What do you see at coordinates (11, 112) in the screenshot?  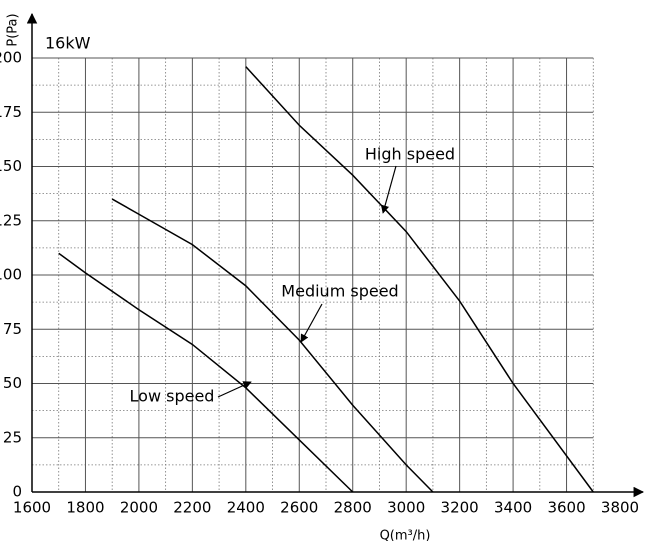 I see `y-tick-label: 175` at bounding box center [11, 112].